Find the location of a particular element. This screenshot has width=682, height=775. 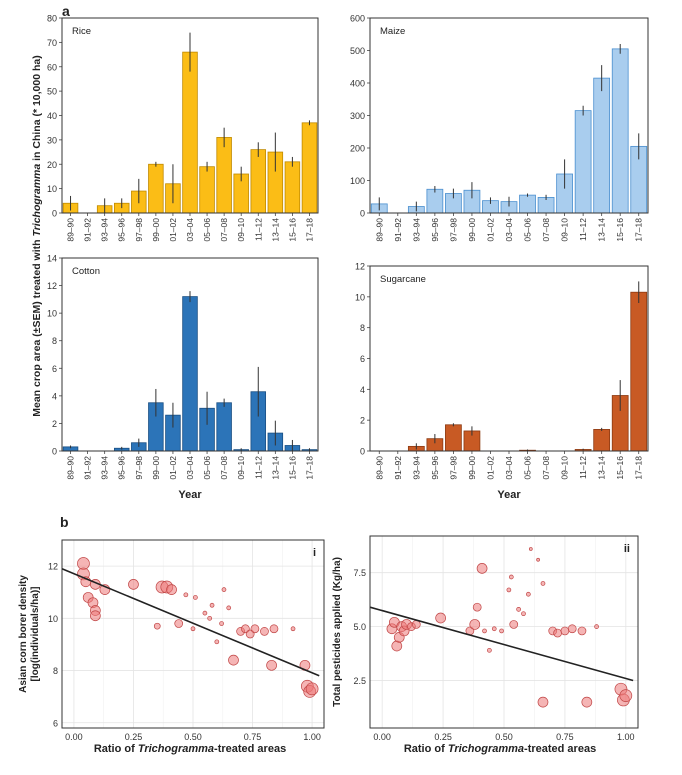

maize-xtick-label: 91–92 is located at coordinates (398, 230).